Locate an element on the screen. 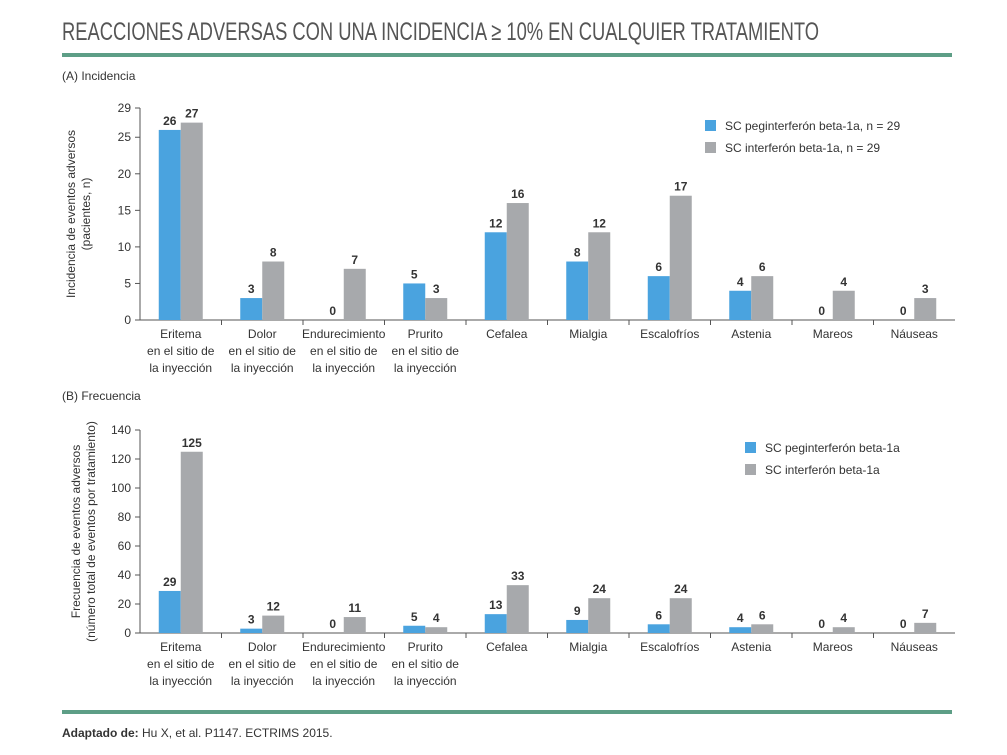 Image resolution: width=1007 pixels, height=755 pixels. panel-title: (B) Frecuencia is located at coordinates (101, 396).